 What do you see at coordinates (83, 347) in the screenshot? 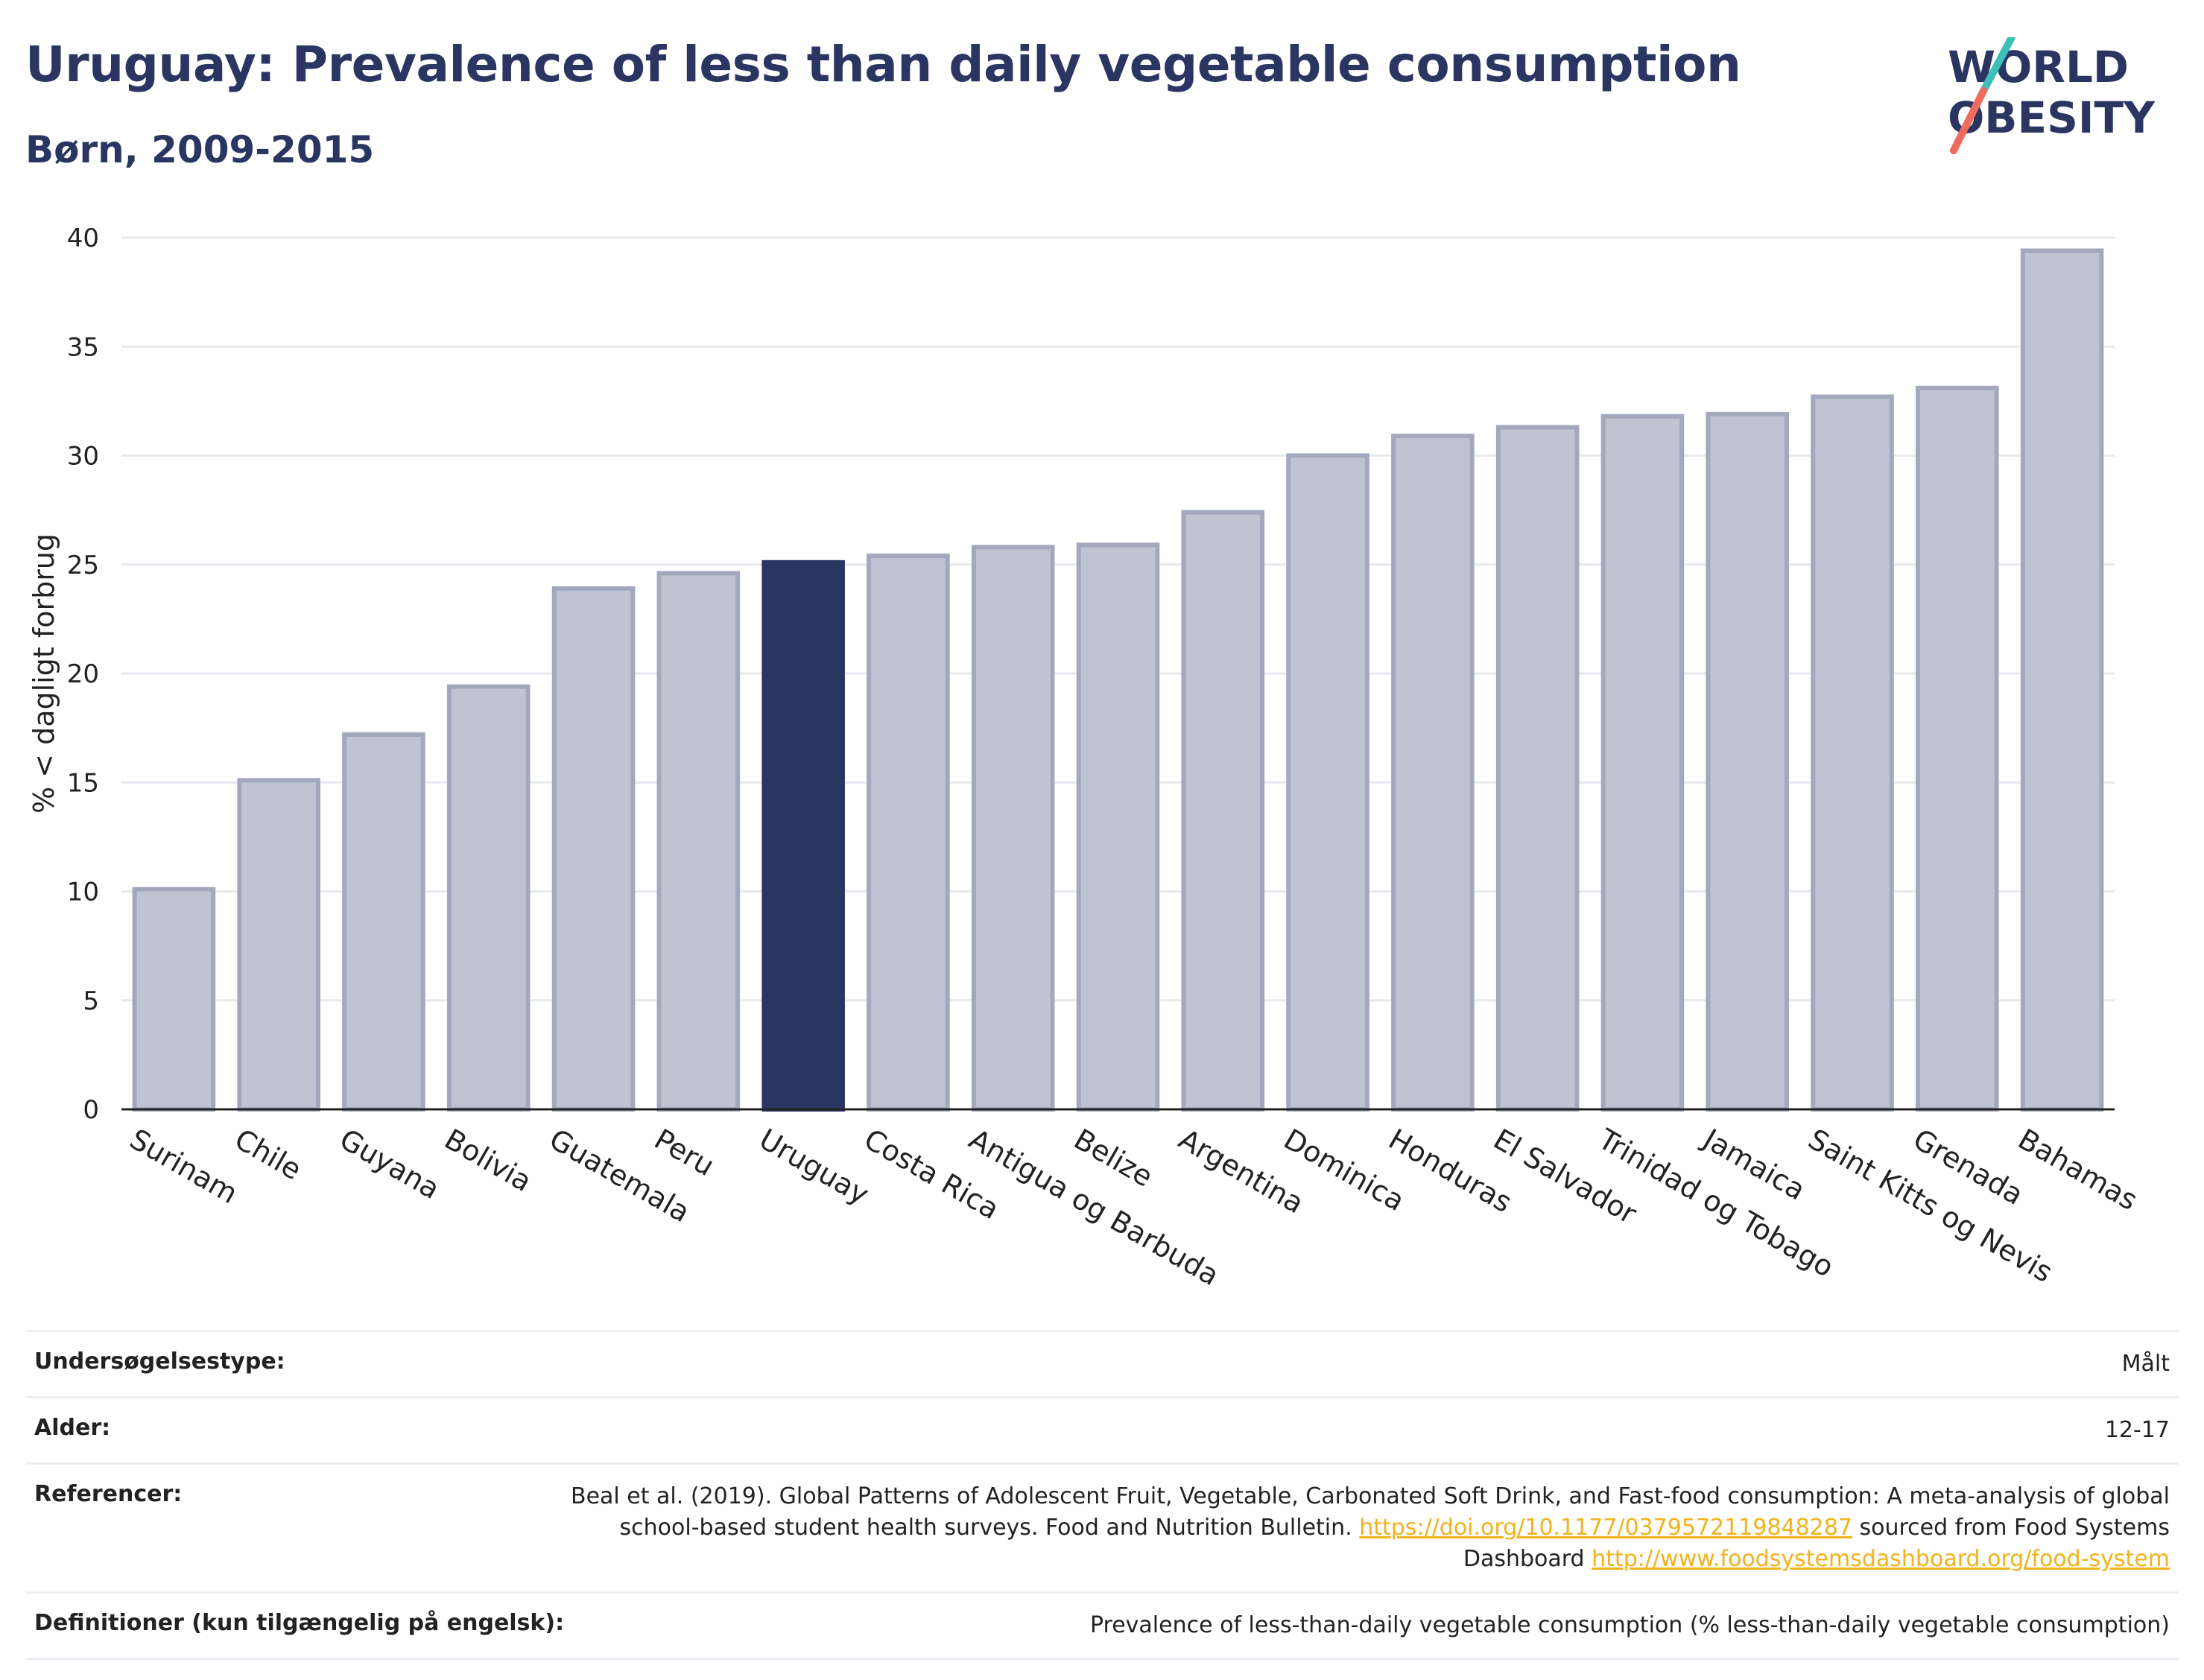
I see `y-tick-label: 35` at bounding box center [83, 347].